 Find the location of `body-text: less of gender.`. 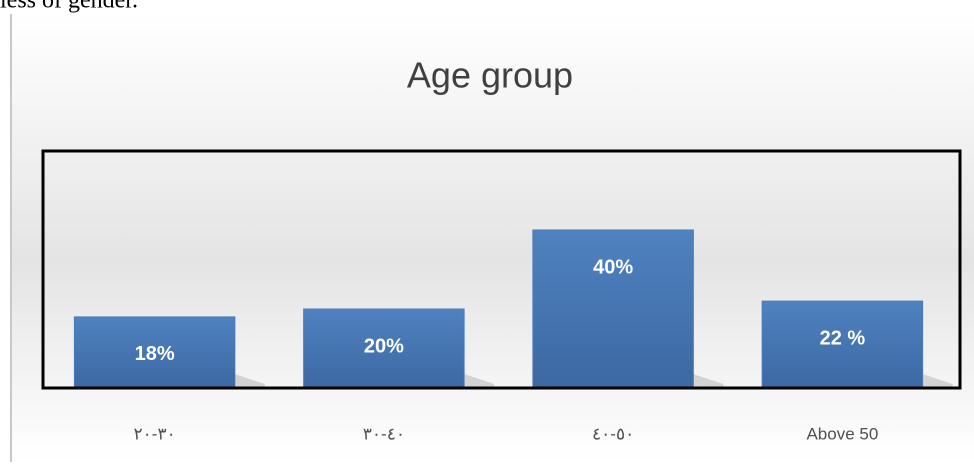

body-text: less of gender. is located at coordinates (69, 7).